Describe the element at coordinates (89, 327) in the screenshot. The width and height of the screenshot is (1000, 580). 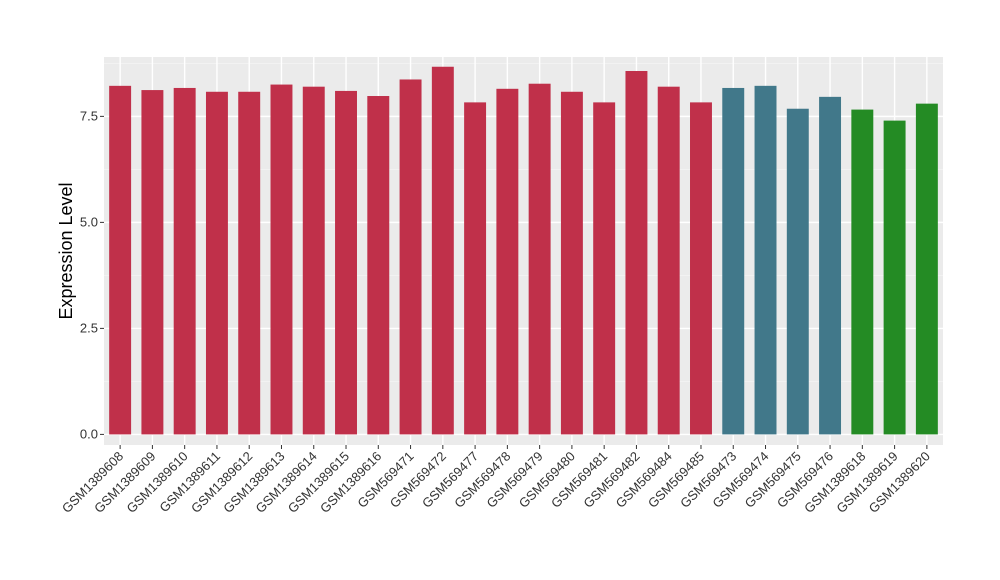
I see `y-tick-label: 2.5` at that location.